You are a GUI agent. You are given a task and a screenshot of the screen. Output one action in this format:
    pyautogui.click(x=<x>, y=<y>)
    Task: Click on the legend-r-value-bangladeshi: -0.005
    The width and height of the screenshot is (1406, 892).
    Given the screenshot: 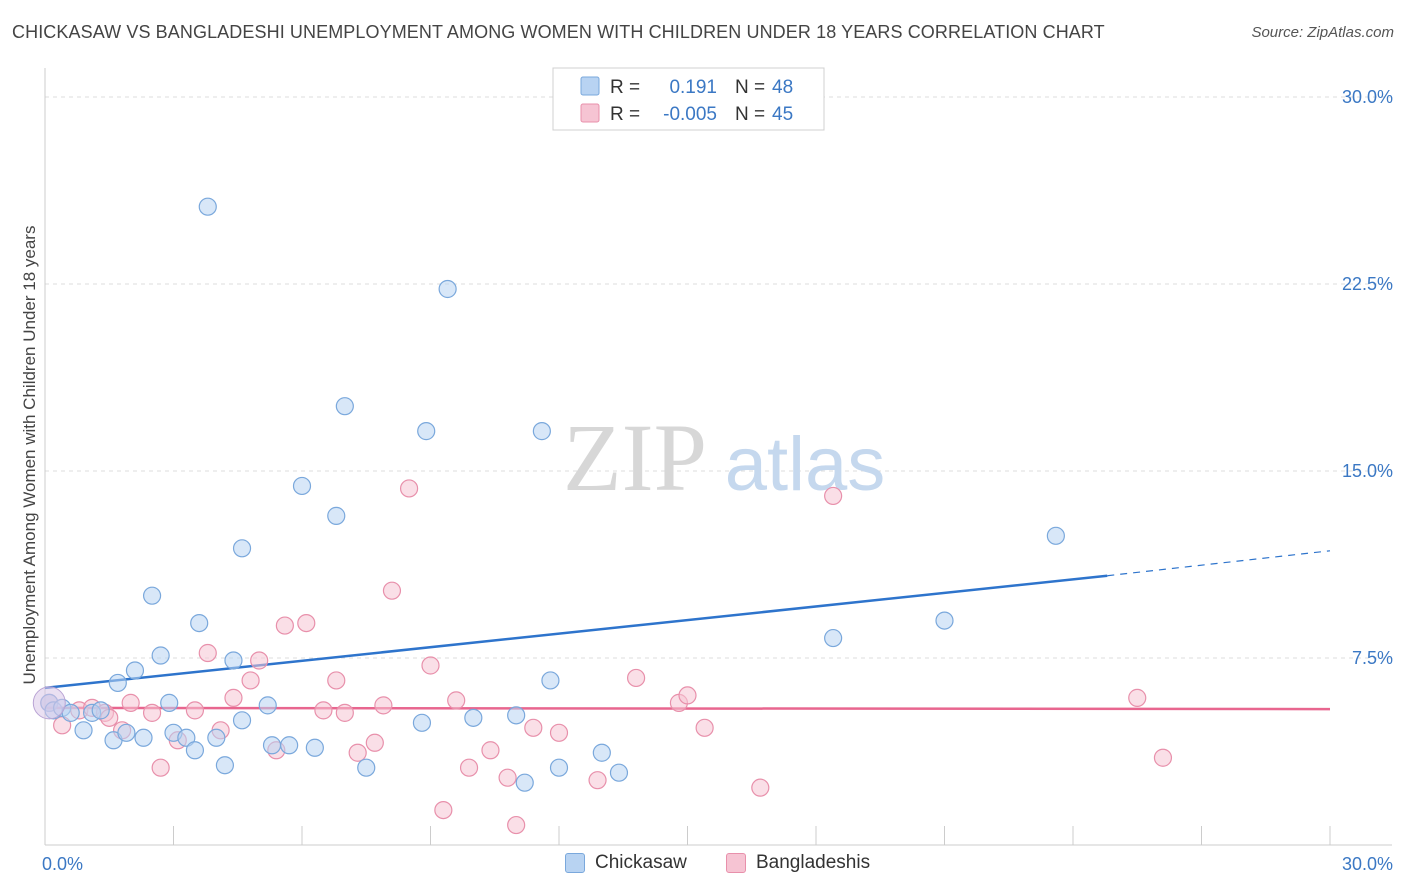 What is the action you would take?
    pyautogui.click(x=690, y=114)
    